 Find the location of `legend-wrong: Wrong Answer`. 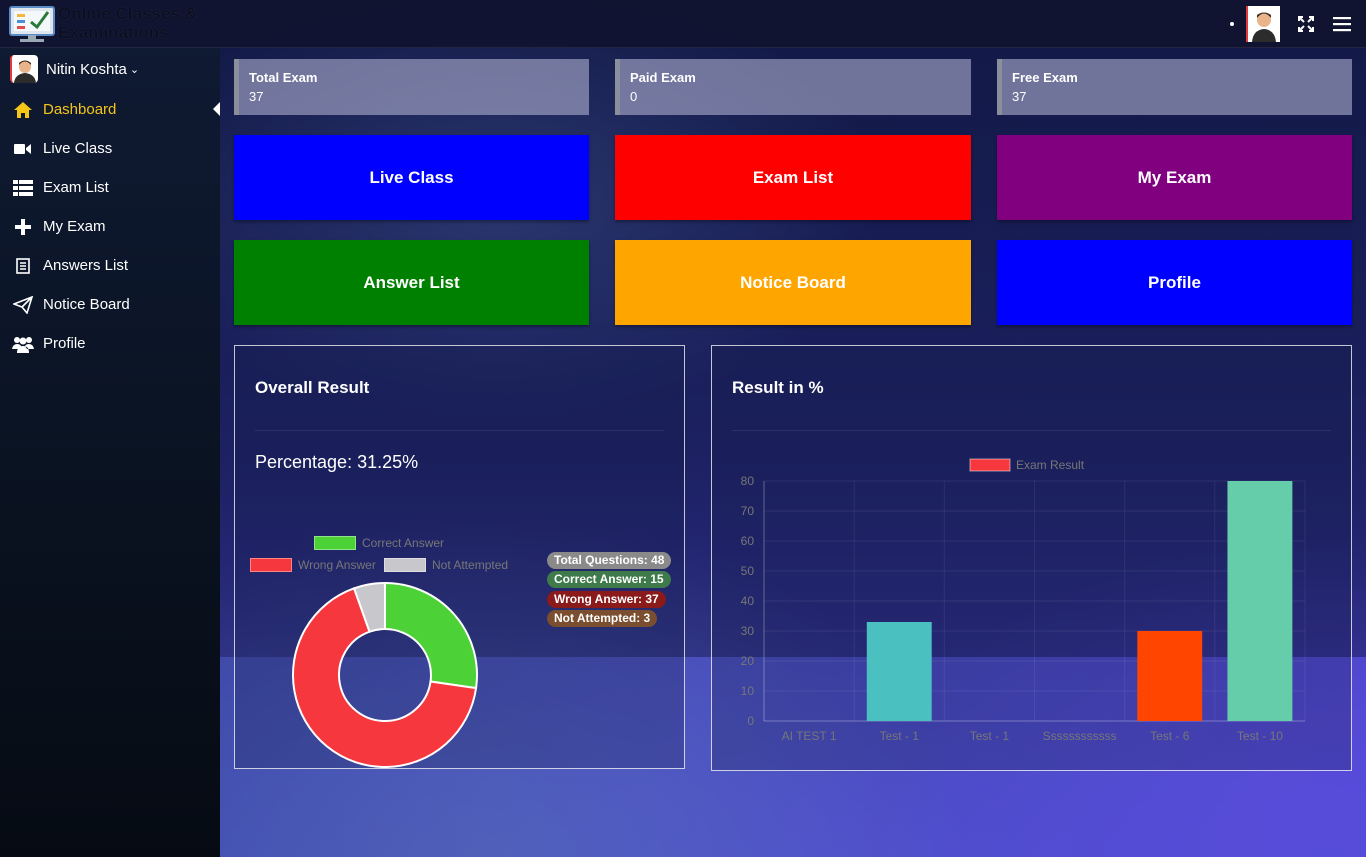

legend-wrong: Wrong Answer is located at coordinates (313, 565).